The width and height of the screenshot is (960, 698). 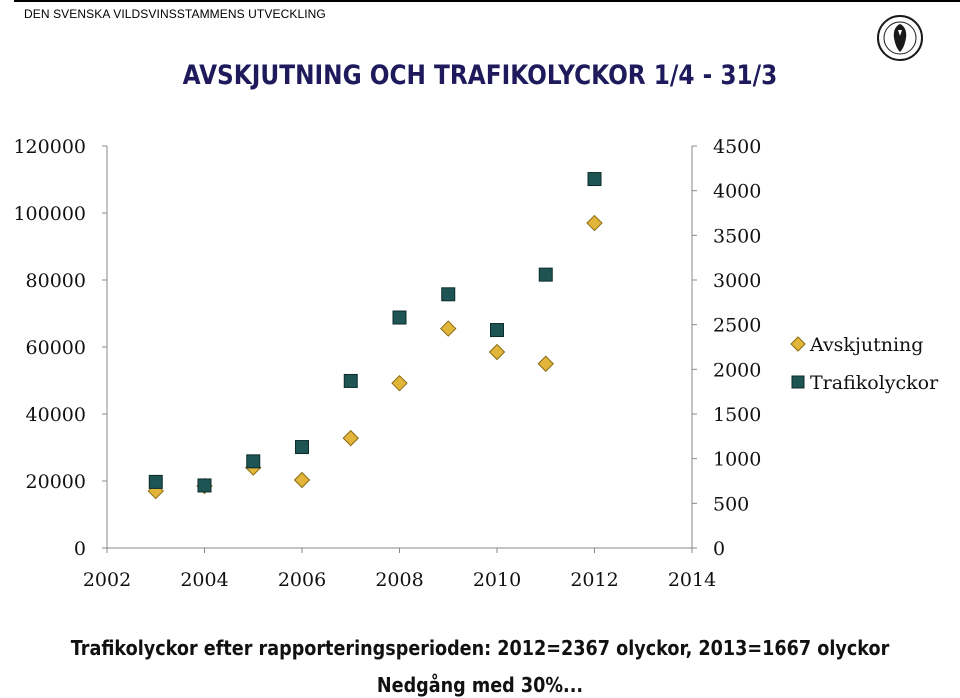 What do you see at coordinates (798, 382) in the screenshot?
I see `legend-square-icon` at bounding box center [798, 382].